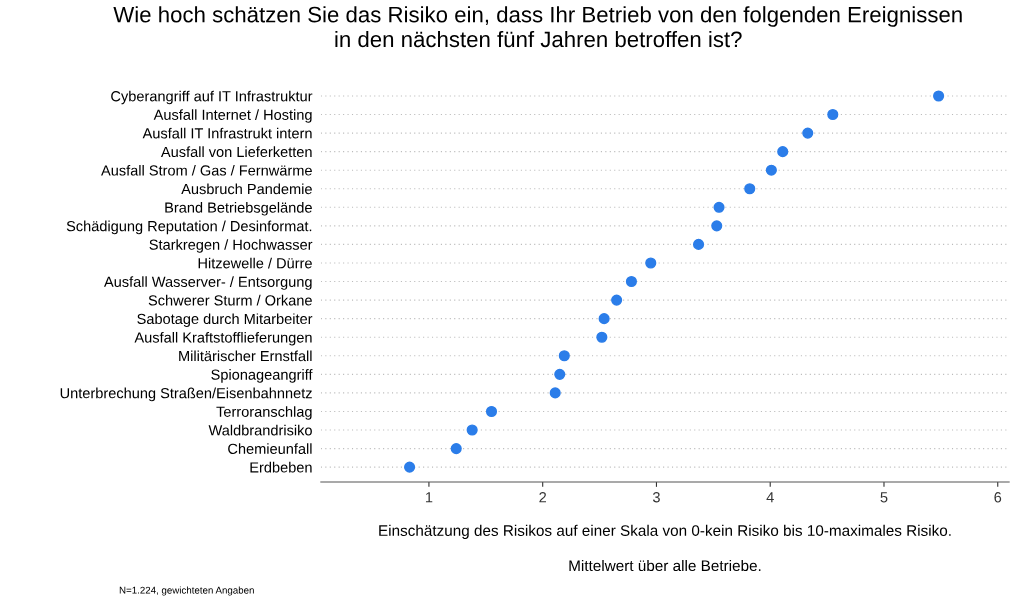 Image resolution: width=1035 pixels, height=614 pixels. I want to click on y-tick-label: Schädigung Reputation / Desinformat., so click(189, 227).